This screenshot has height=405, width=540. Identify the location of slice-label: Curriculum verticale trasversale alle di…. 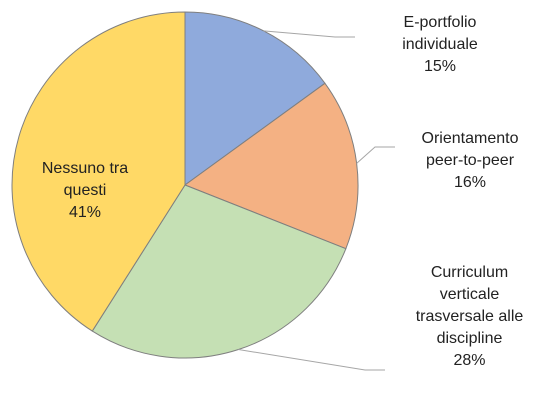
(469, 317).